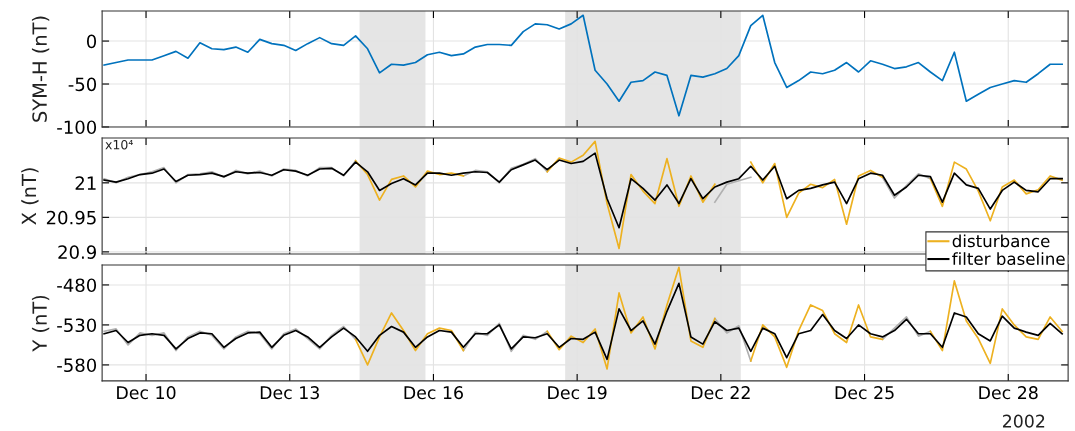 Image resolution: width=1075 pixels, height=431 pixels. I want to click on x-tick-label: Dec 28, so click(1008, 393).